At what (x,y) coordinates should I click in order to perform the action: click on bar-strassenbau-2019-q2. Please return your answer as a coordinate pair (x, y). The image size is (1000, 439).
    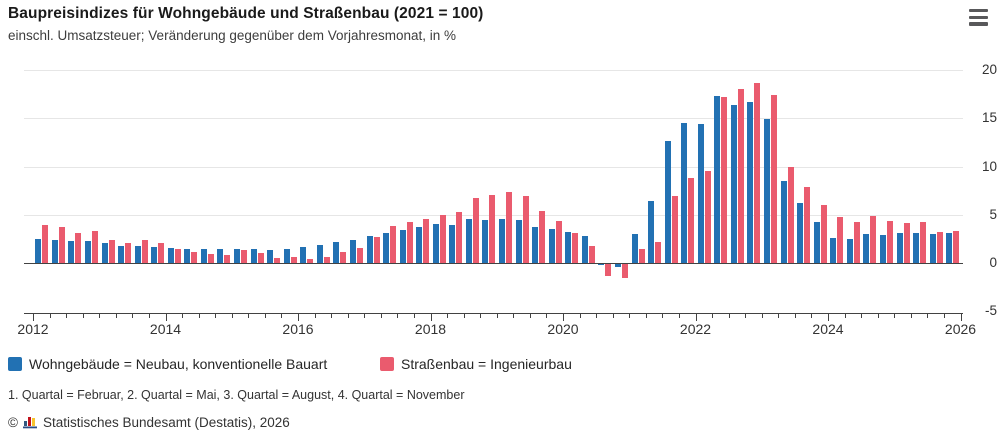
    Looking at the image, I should click on (525, 229).